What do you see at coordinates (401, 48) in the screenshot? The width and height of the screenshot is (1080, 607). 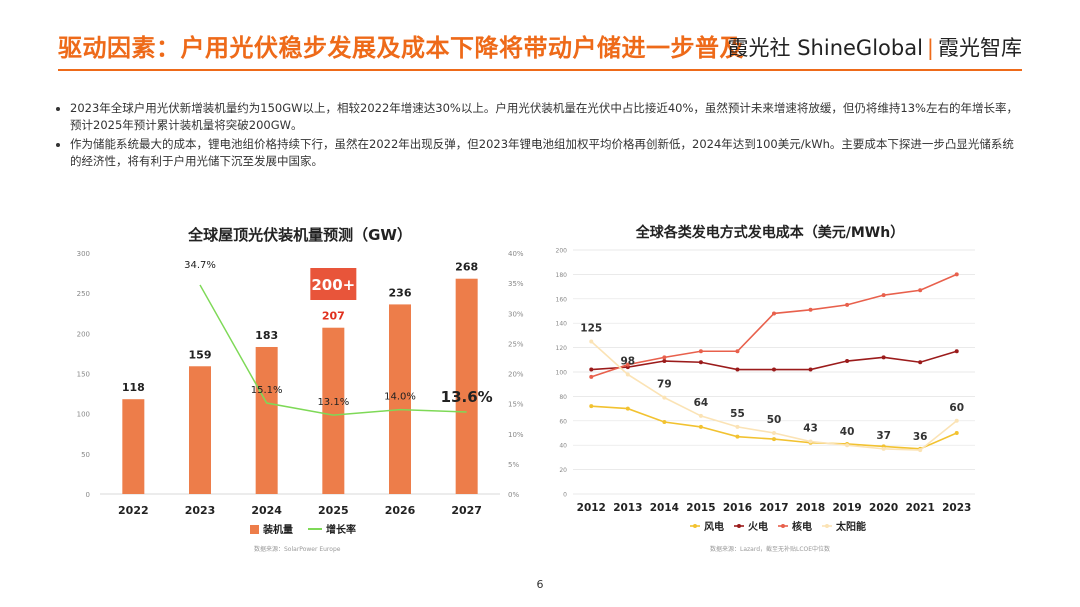 I see `page-title: 驱动因素：户用光伏稳步发展及成本下降将带动户储进一步普及` at bounding box center [401, 48].